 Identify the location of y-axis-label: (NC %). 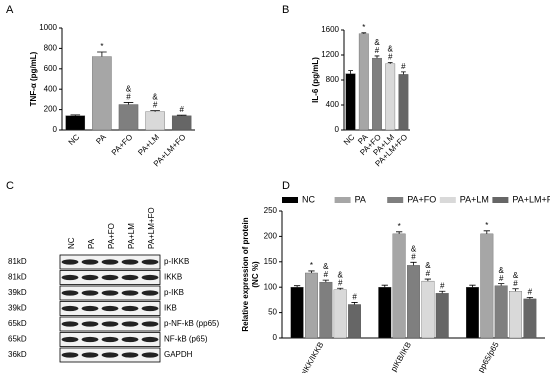
(255, 274).